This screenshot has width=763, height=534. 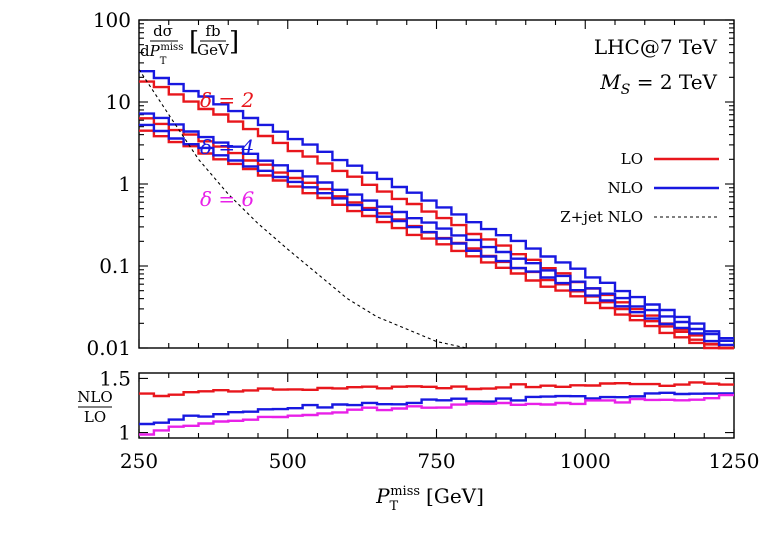 What do you see at coordinates (94, 407) in the screenshot?
I see `ratio-y-axis-label: NLO LO` at bounding box center [94, 407].